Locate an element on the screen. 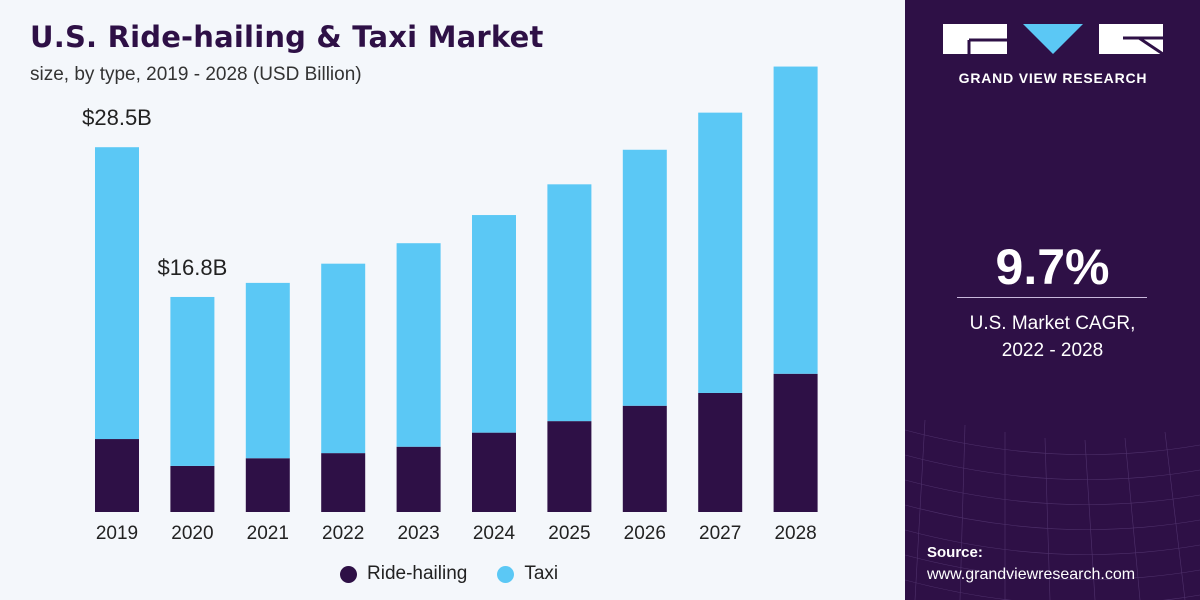 Image resolution: width=1200 pixels, height=600 pixels. legend-item-taxi: Taxi is located at coordinates (527, 574).